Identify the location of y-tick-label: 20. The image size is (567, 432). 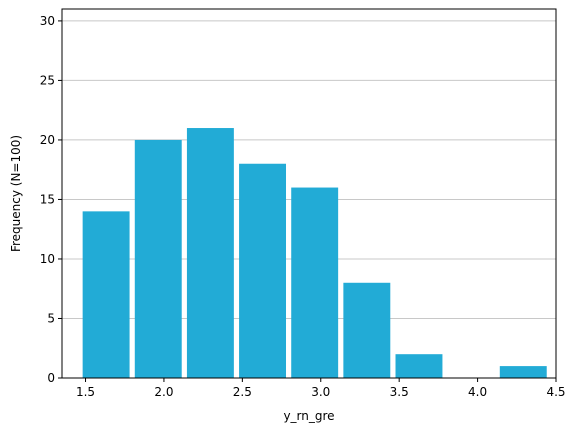
(47, 140).